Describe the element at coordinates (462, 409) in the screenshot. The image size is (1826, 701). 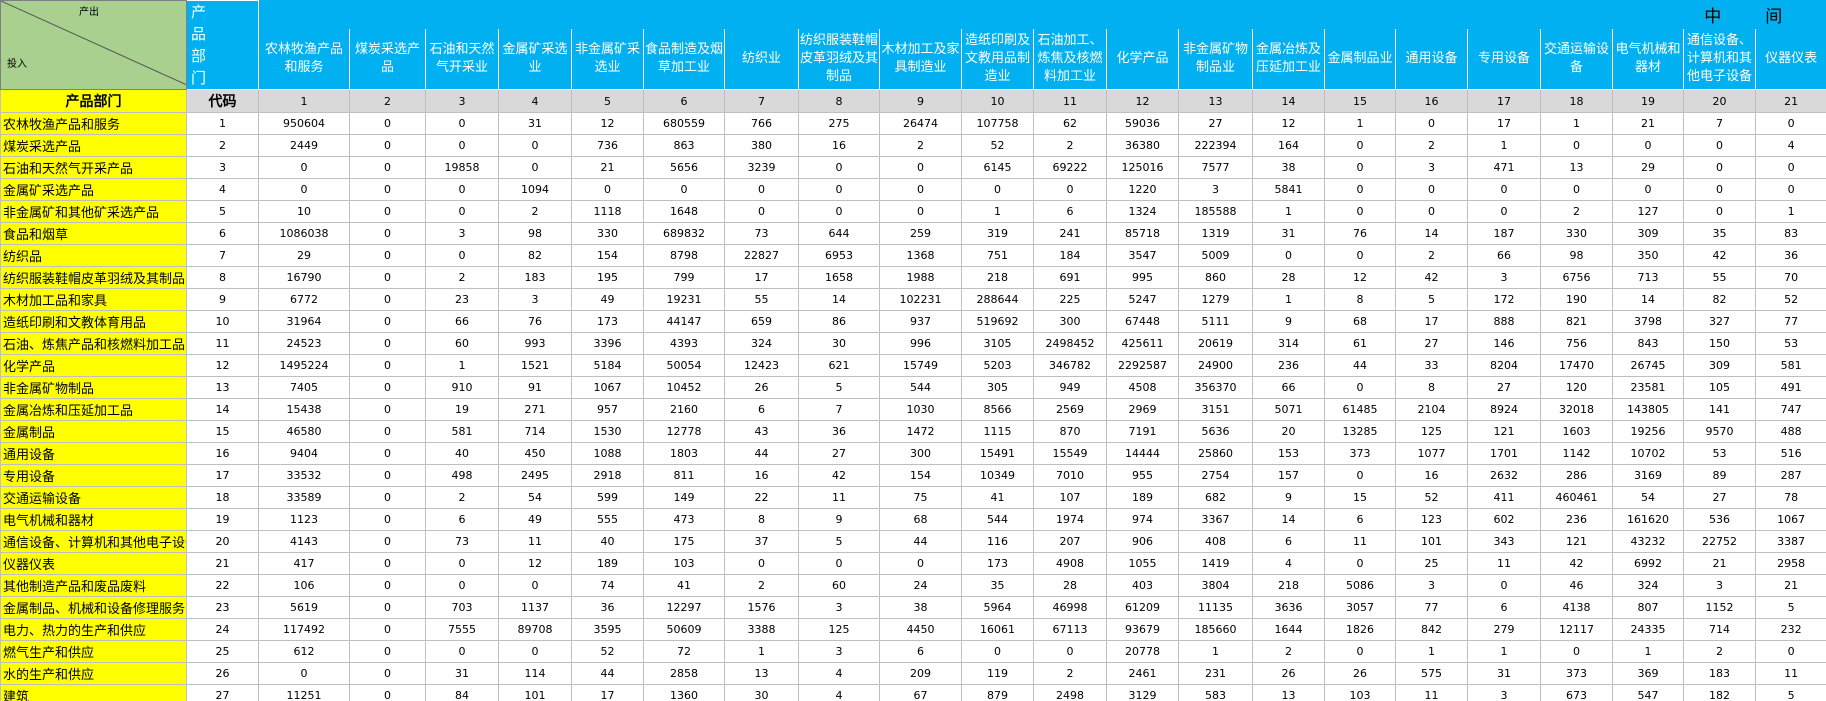
I see `cell-value: 19` at that location.